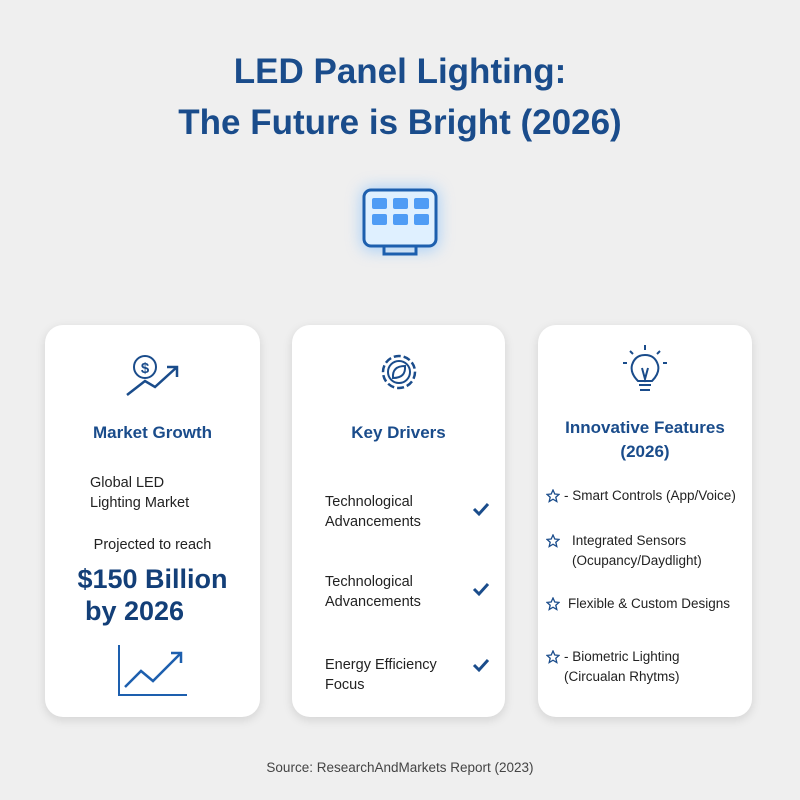 Image resolution: width=800 pixels, height=800 pixels. Describe the element at coordinates (622, 666) in the screenshot. I see `list-item: - Biometric Lighting (Circualan Rhytms)` at that location.